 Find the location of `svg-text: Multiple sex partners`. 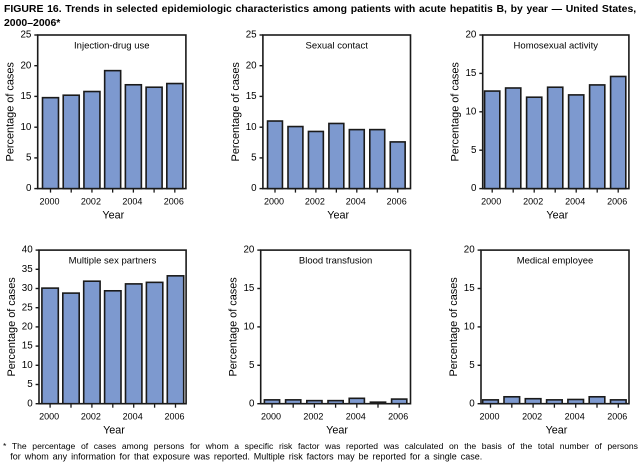

svg-text: Multiple sex partners is located at coordinates (113, 260).